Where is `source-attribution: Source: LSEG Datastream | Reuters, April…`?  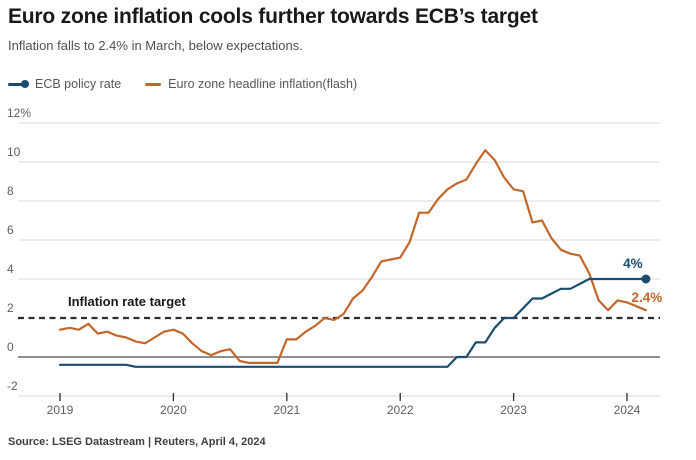
source-attribution: Source: LSEG Datastream | Reuters, April… is located at coordinates (137, 442).